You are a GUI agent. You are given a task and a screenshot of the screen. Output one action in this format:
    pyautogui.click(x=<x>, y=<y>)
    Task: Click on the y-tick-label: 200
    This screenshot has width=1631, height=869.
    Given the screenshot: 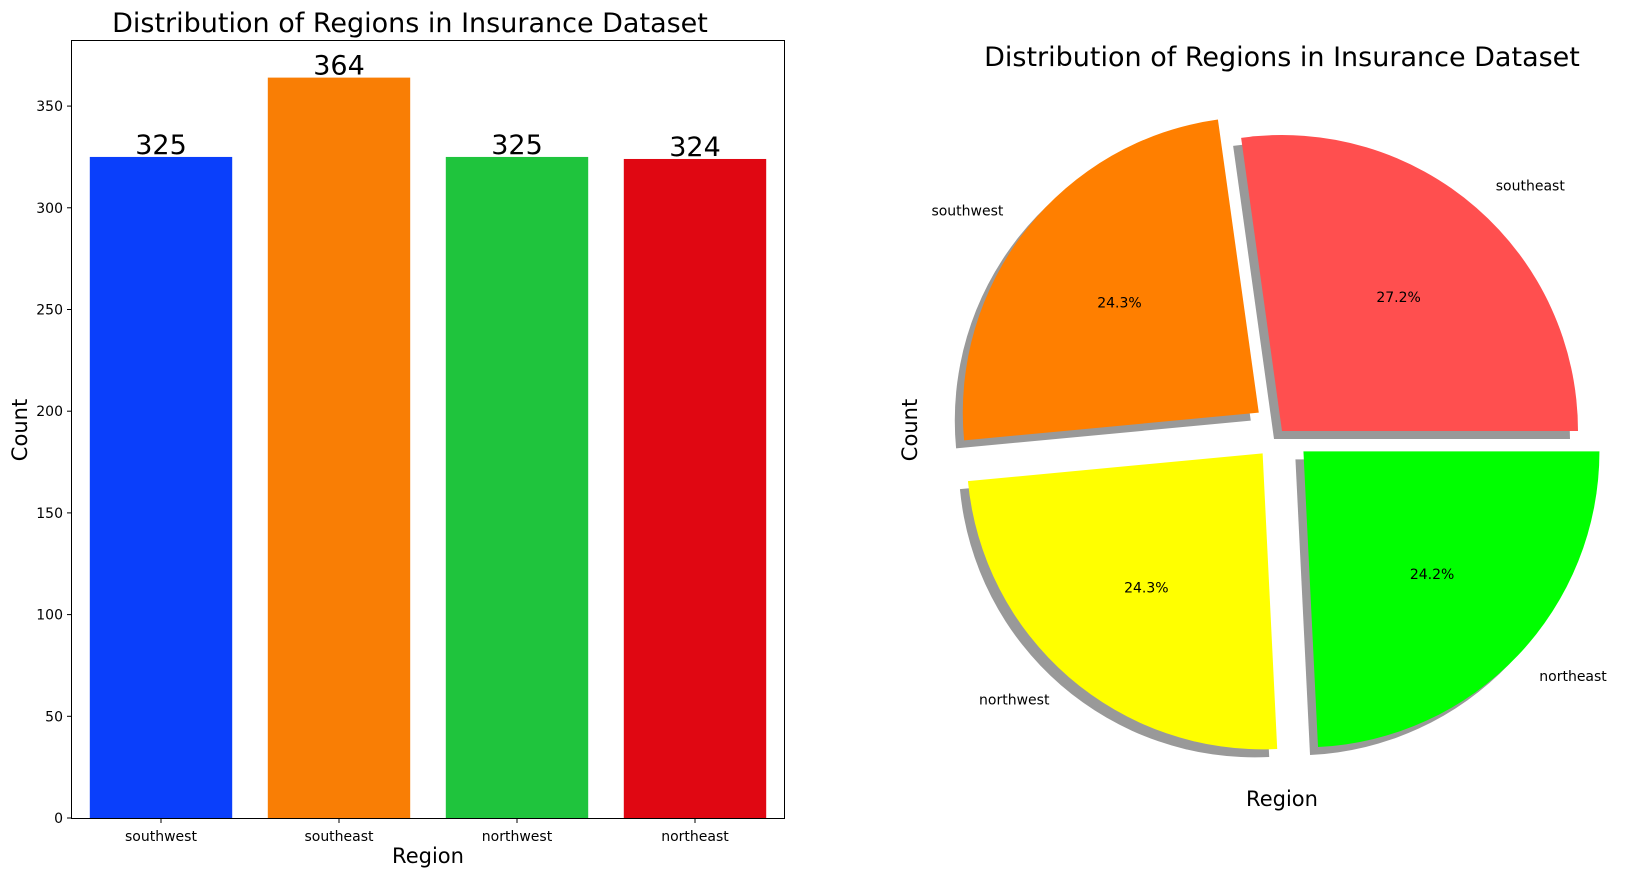 What is the action you would take?
    pyautogui.click(x=49, y=412)
    